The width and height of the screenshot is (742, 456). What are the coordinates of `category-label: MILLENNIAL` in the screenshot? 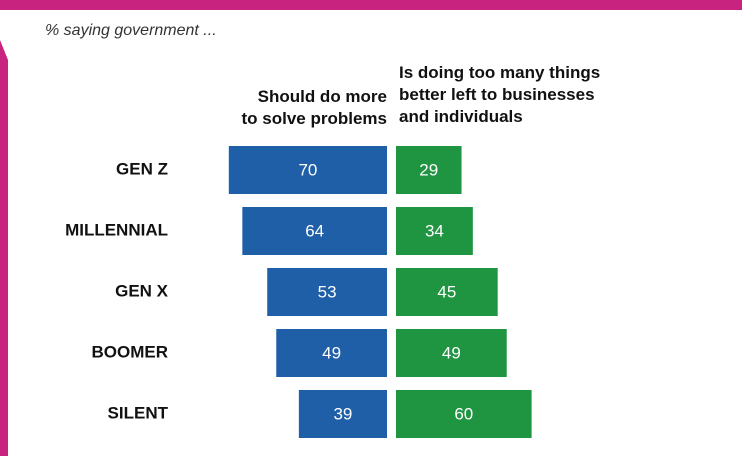 It's located at (116, 229).